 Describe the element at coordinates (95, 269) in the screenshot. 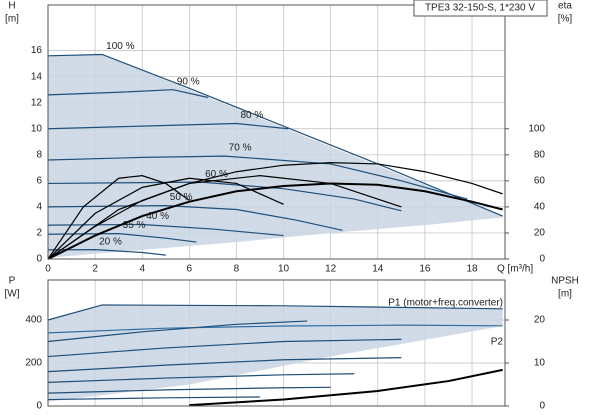

I see `x-tick-label: 2` at that location.